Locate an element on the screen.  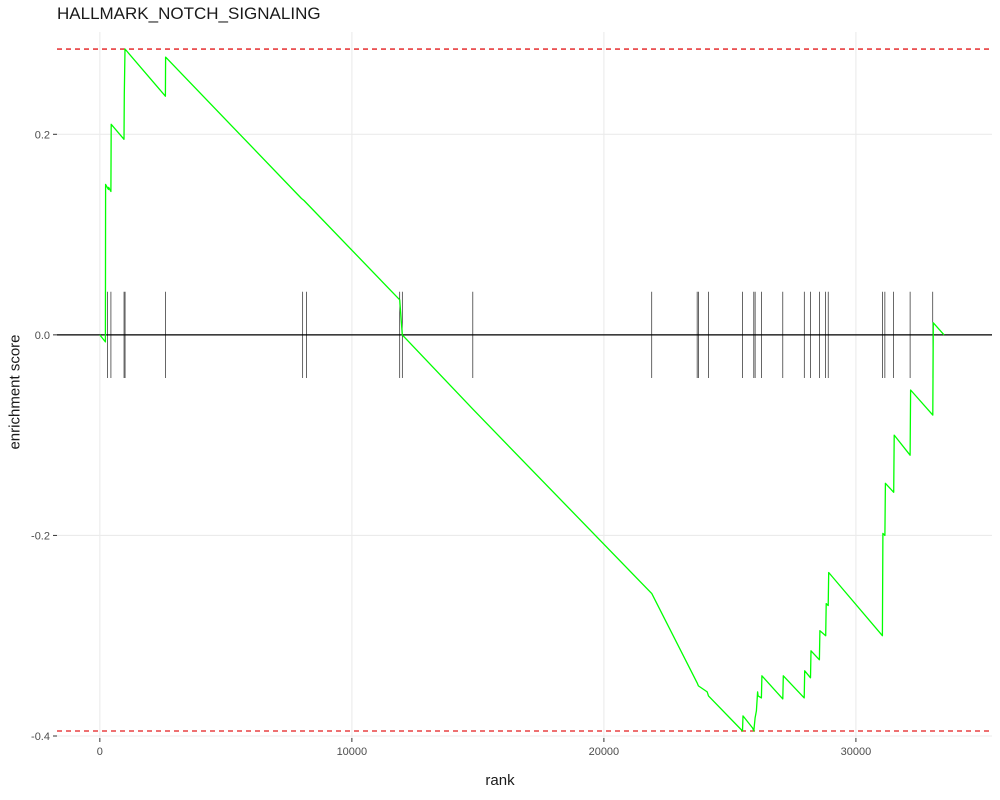
y-tick-label: -0.2 is located at coordinates (40, 536).